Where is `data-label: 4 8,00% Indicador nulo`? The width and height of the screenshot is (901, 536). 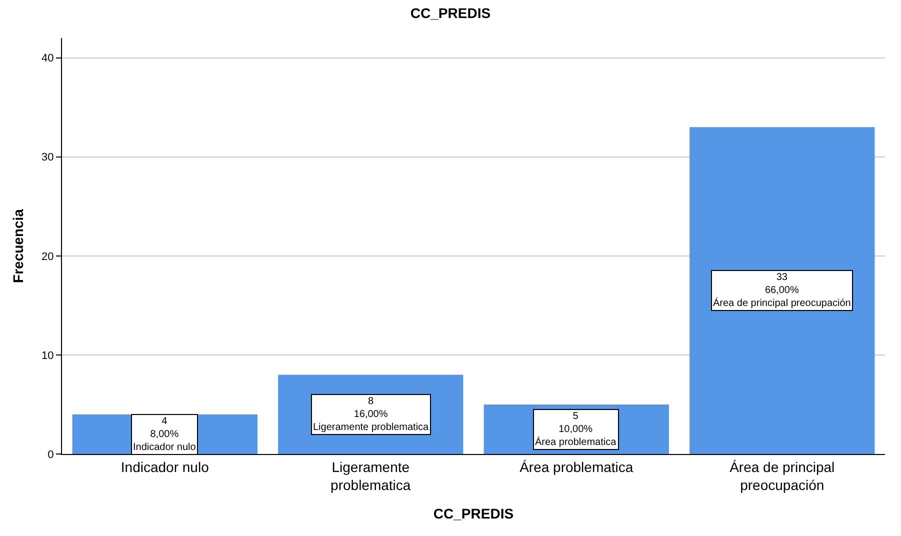
data-label: 4 8,00% Indicador nulo is located at coordinates (164, 434).